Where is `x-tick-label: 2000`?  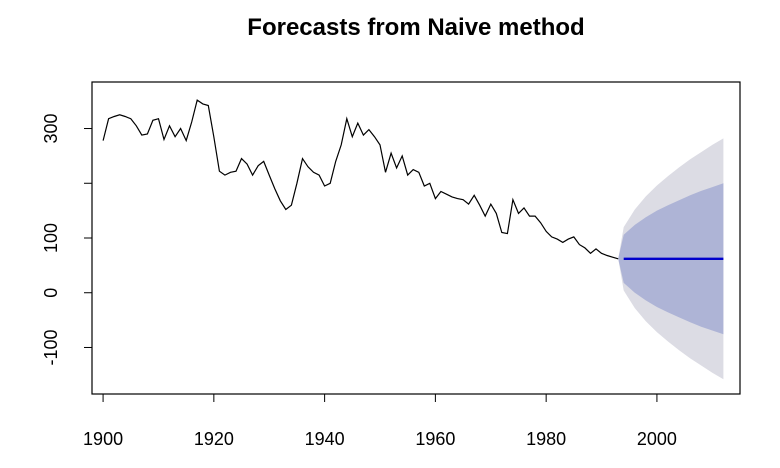
x-tick-label: 2000 is located at coordinates (657, 439).